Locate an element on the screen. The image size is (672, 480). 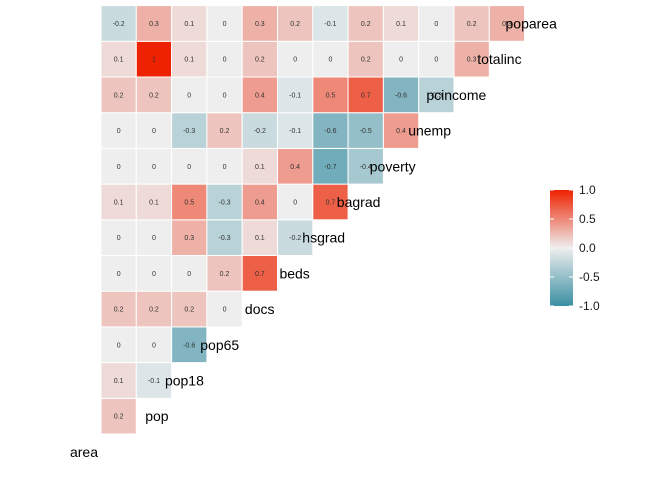
heatmap-cell-poparea-totalinc is located at coordinates (507, 23).